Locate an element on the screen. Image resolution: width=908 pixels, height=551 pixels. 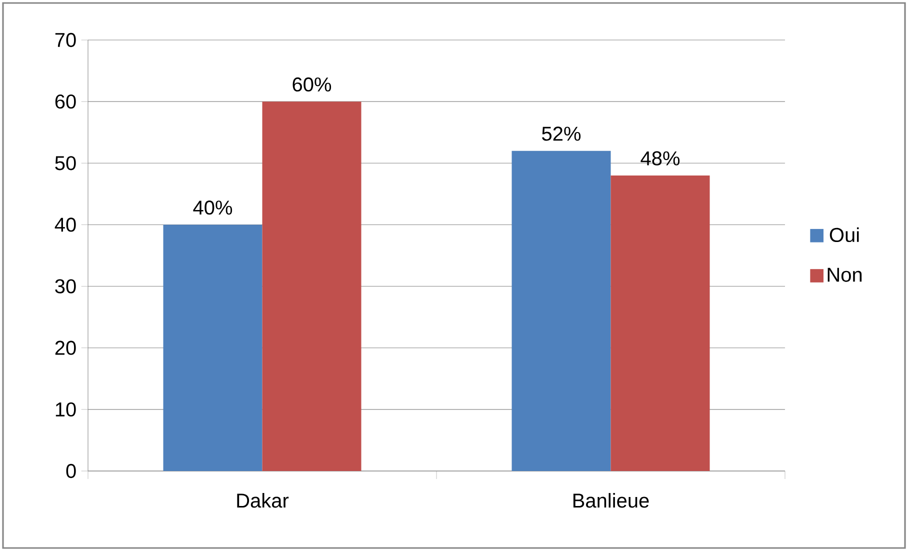
x-tick-label: Banlieue is located at coordinates (611, 500).